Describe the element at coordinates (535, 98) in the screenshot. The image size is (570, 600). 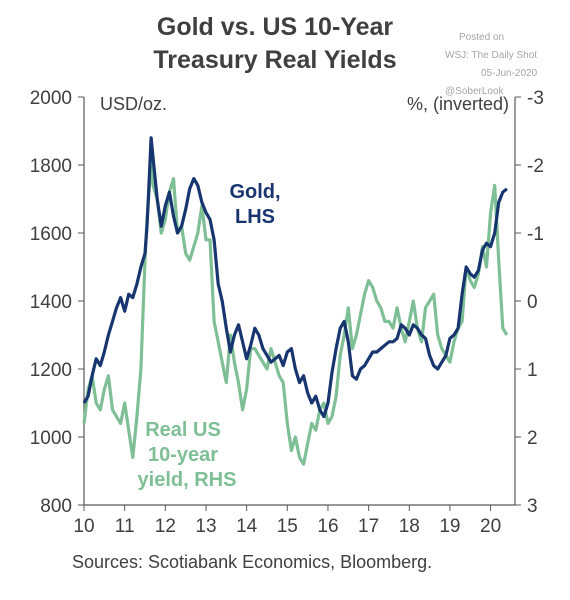
I see `right-tick-label: -3` at that location.